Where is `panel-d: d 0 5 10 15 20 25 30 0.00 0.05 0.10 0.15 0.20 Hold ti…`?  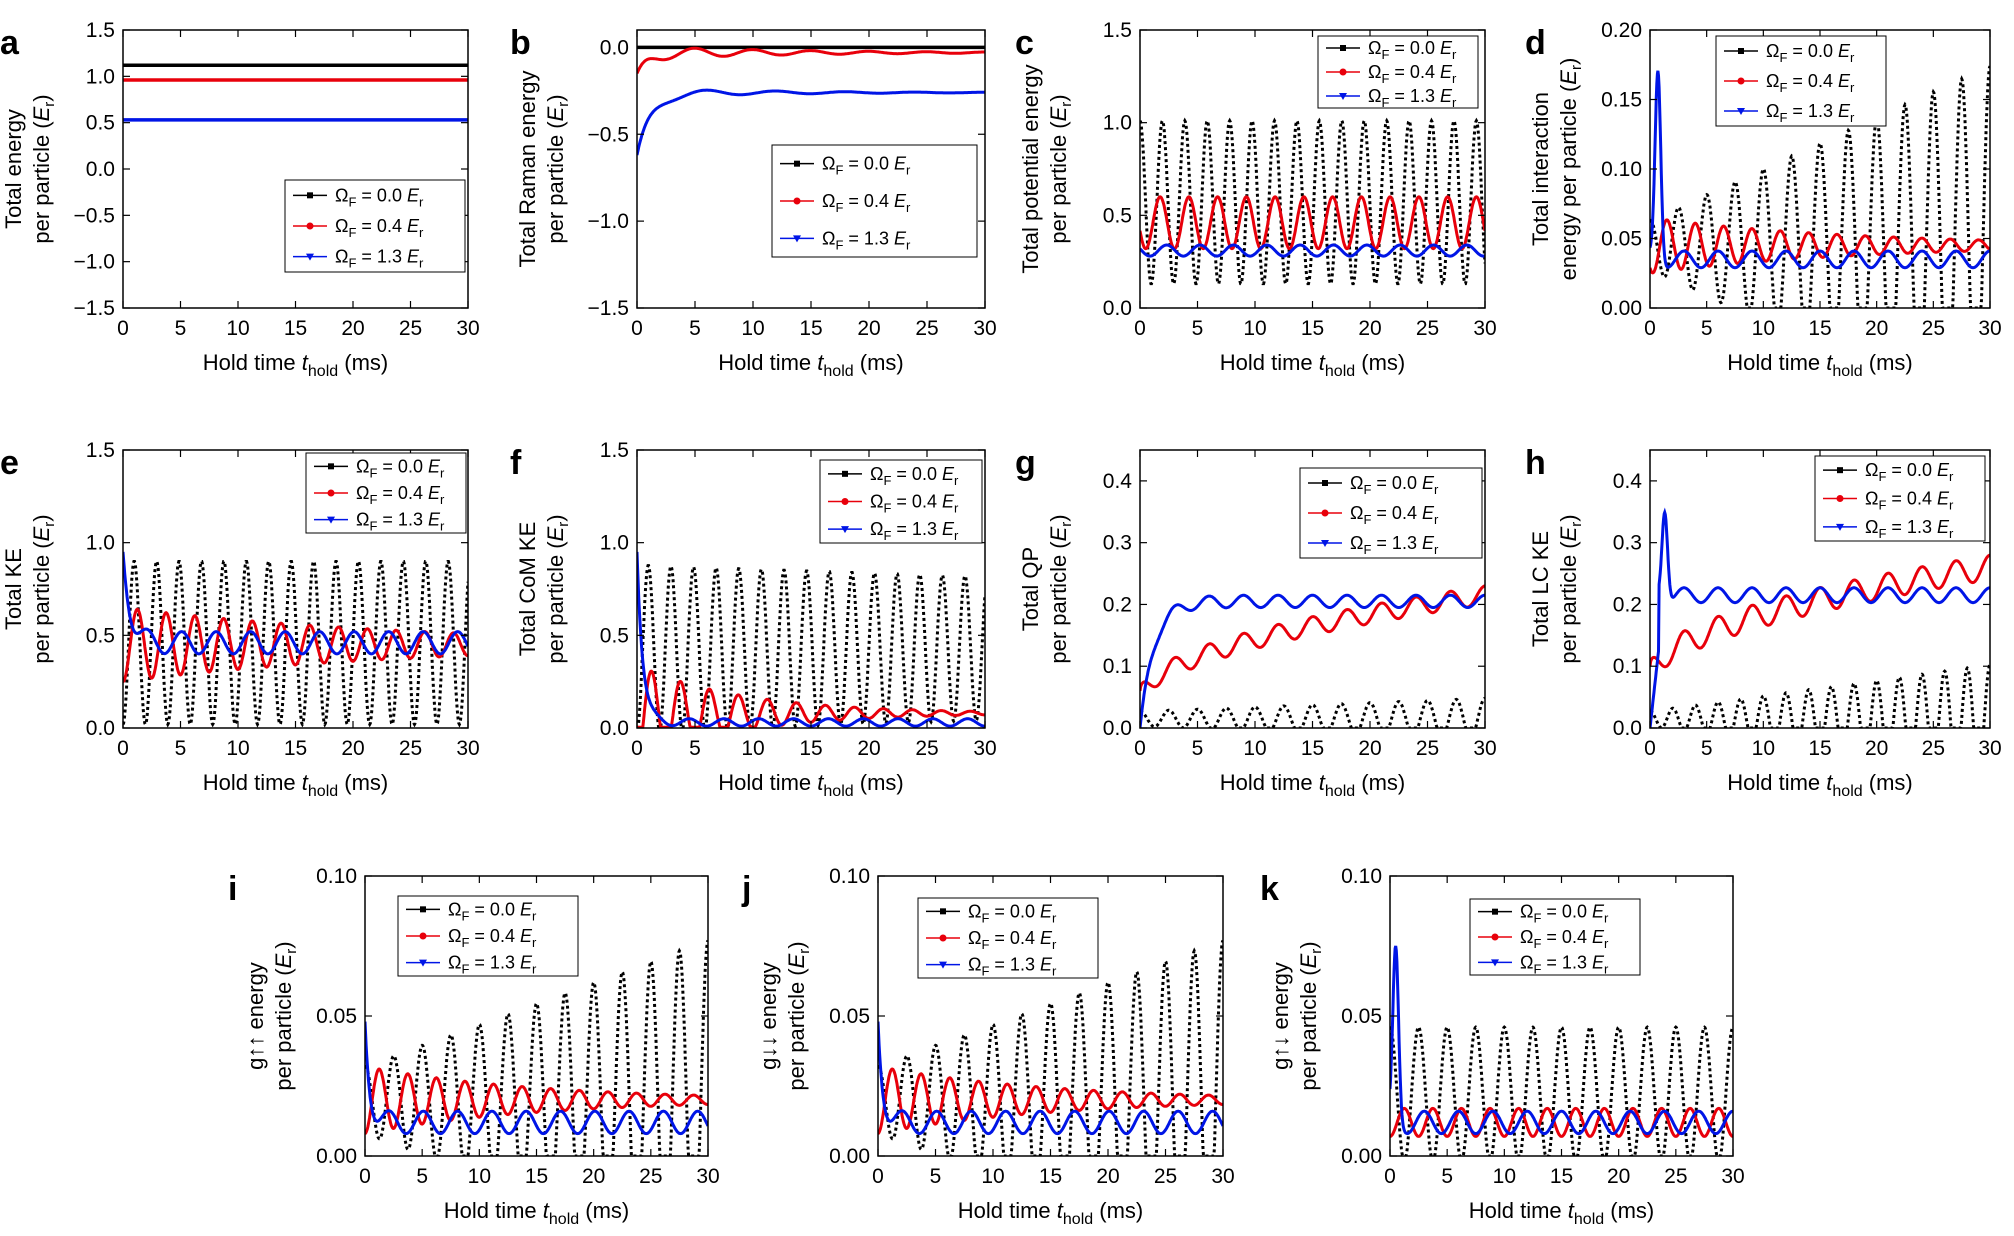 panel-d: d 0 5 10 15 20 25 30 0.00 0.05 0.10 0.15 0.20 Hold ti… is located at coordinates (1763, 199).